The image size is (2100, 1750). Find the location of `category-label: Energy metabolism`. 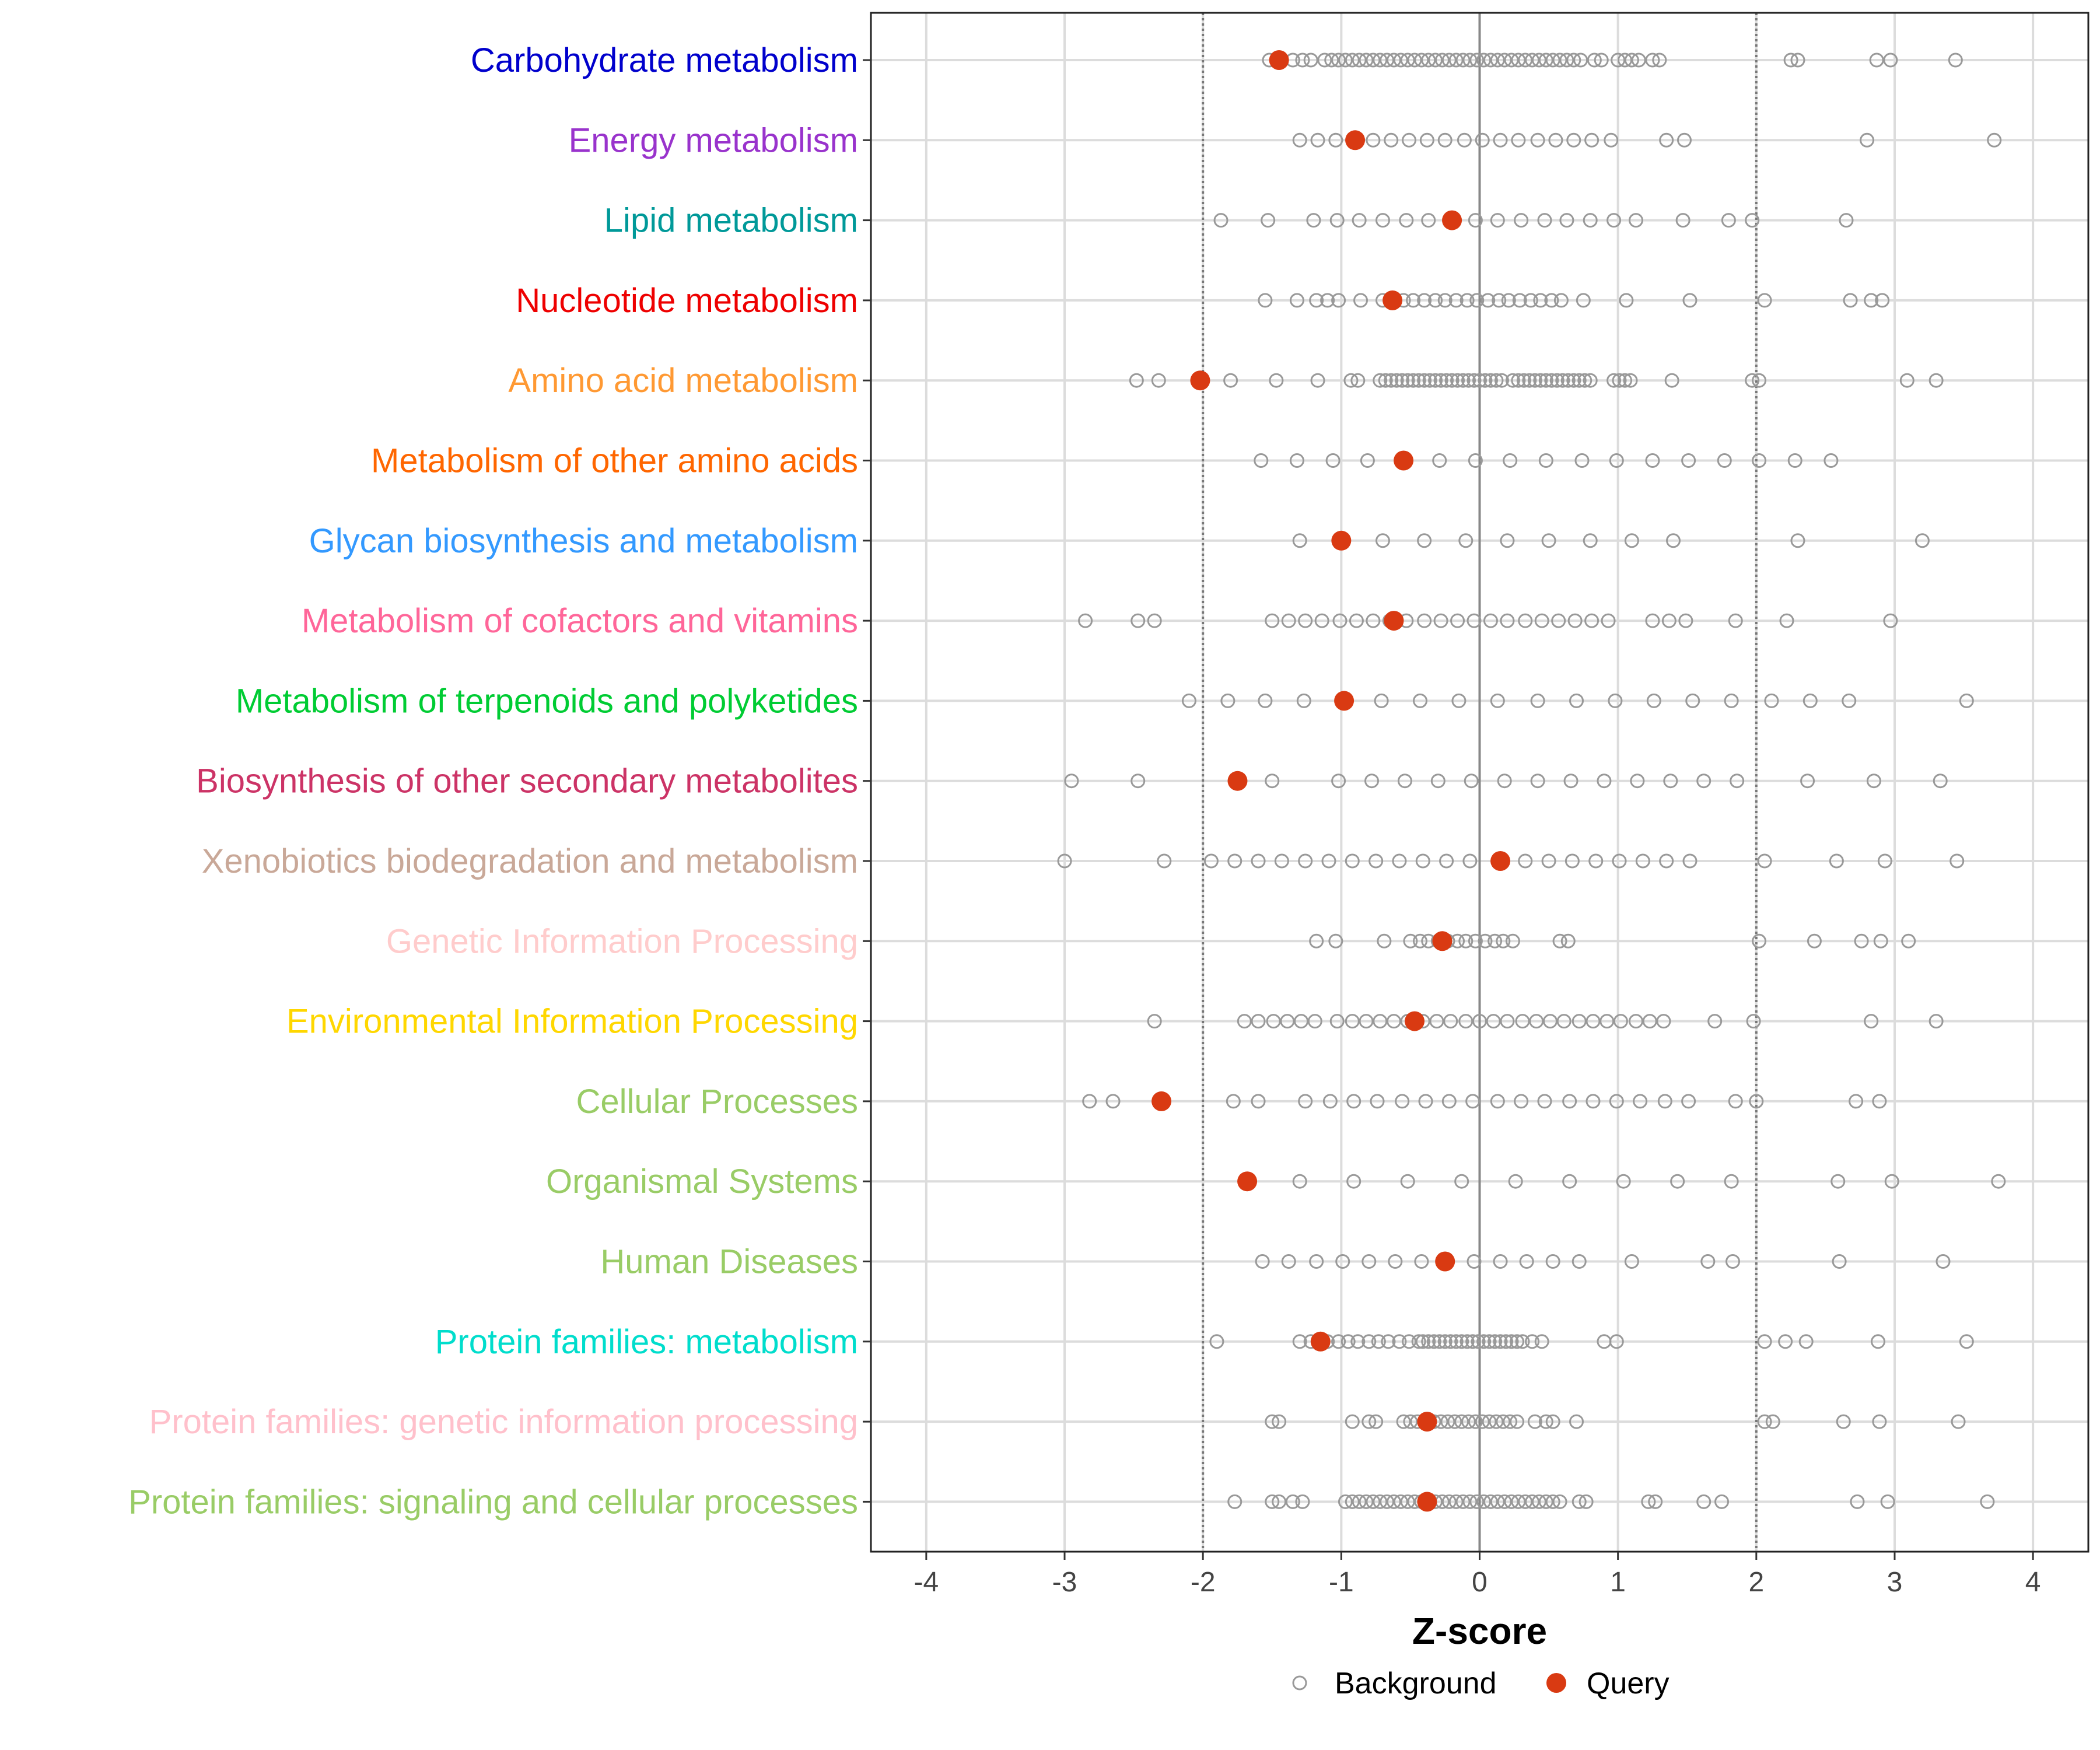

category-label: Energy metabolism is located at coordinates (713, 140).